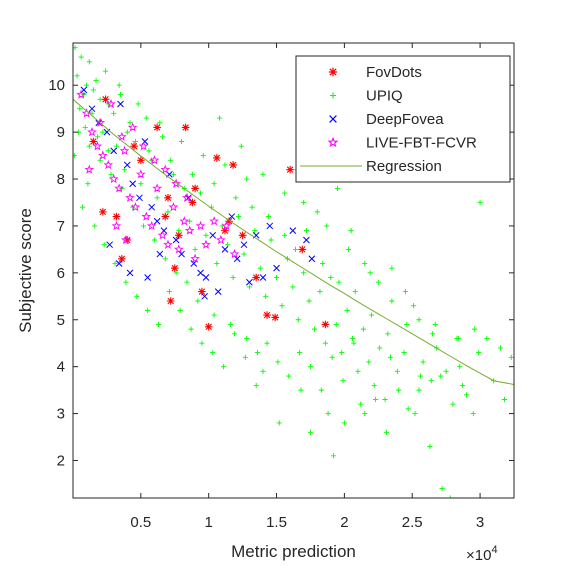 This screenshot has width=567, height=572. I want to click on legend-swatch, so click(333, 119).